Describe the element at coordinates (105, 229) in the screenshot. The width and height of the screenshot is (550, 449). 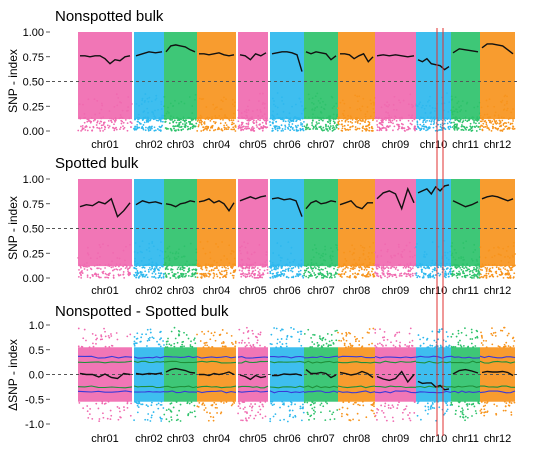
I see `chromosome-block-chr01` at that location.